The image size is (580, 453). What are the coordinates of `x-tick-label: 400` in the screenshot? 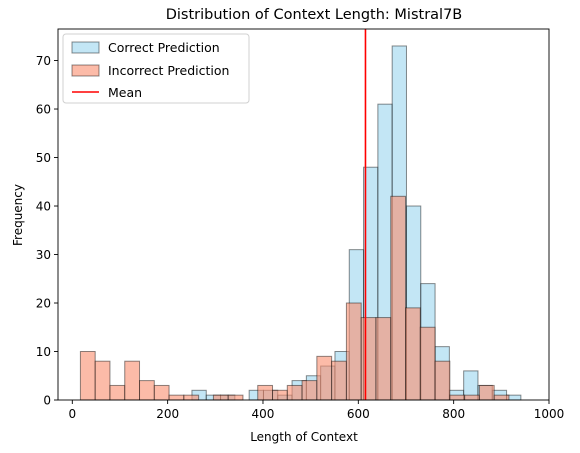 It's located at (263, 414).